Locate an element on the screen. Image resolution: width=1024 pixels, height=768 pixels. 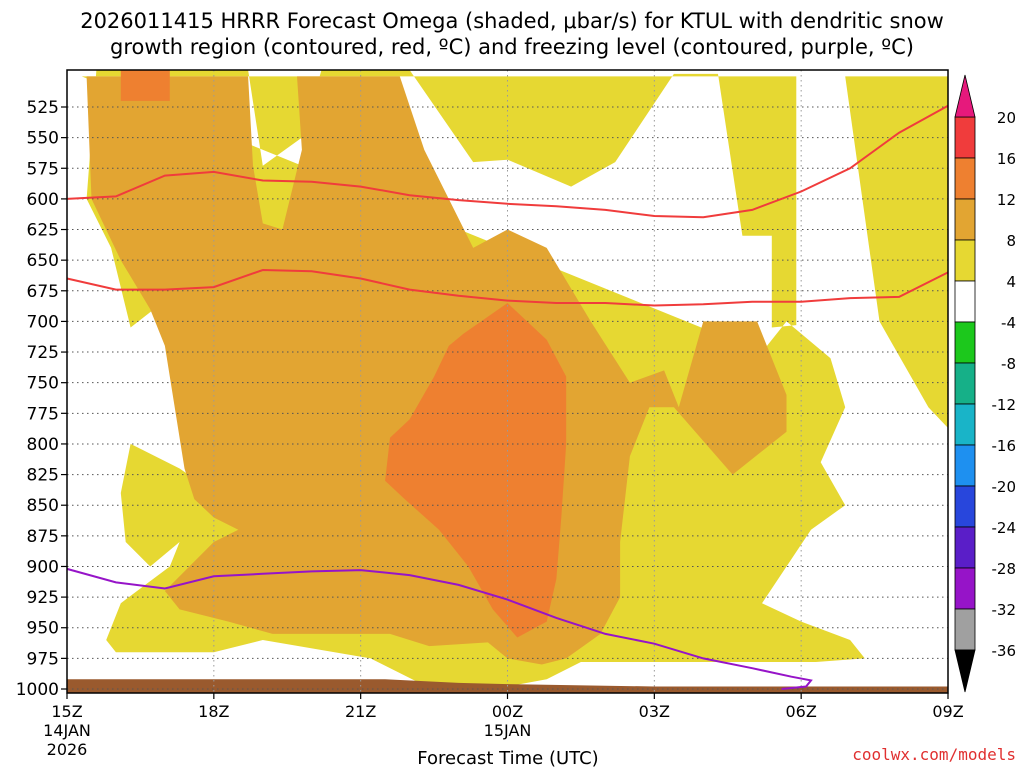
y-tick-label-875: 875 is located at coordinates (43, 537).